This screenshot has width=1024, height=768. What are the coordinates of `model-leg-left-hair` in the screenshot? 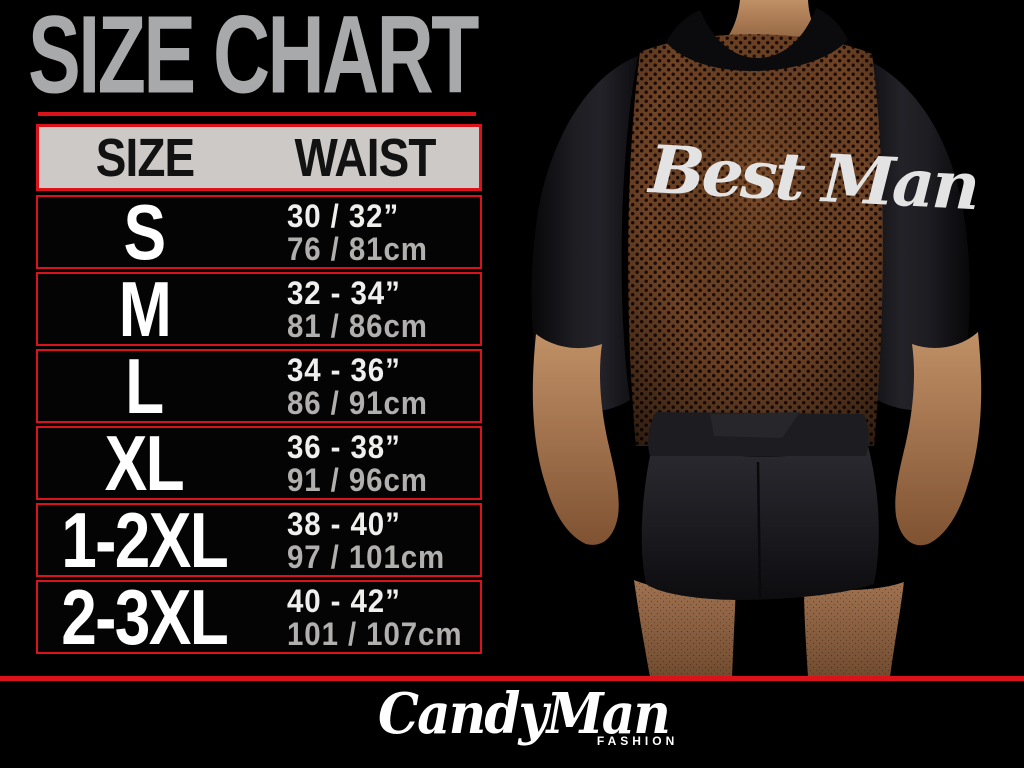 It's located at (685, 628).